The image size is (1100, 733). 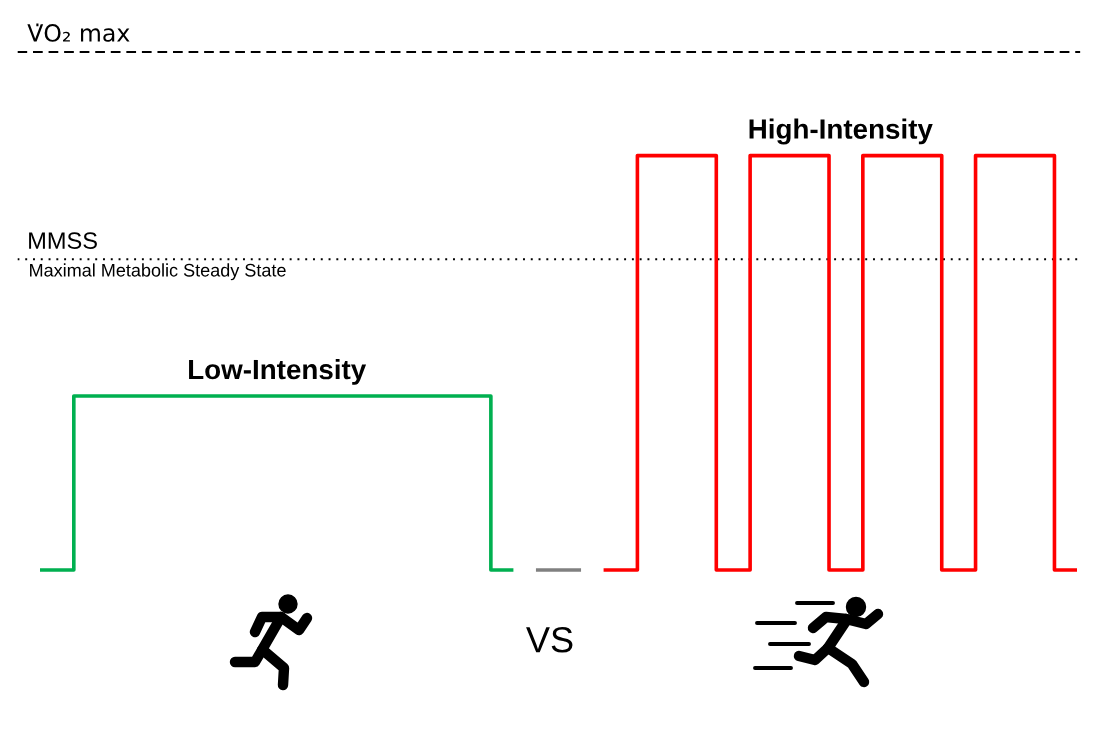 I want to click on ref-line-label: V̇O₂ max, so click(x=78, y=32).